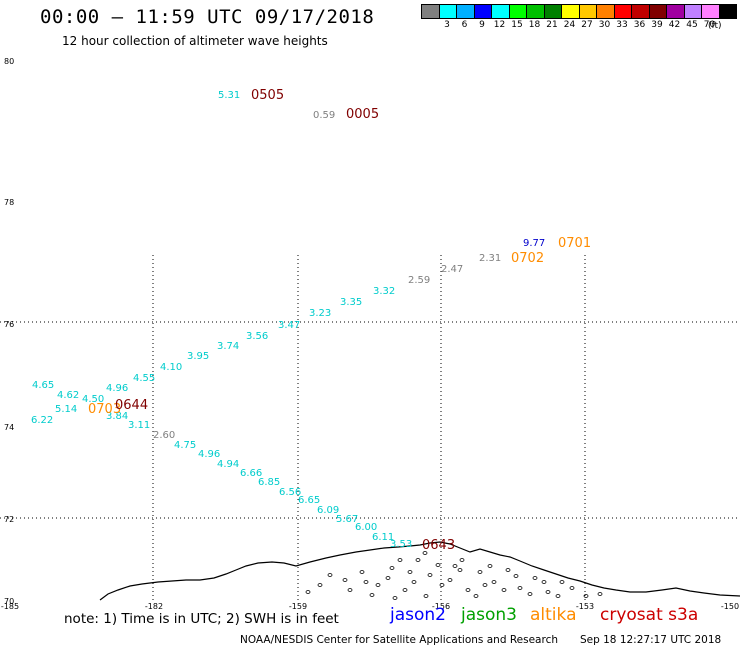 Image resolution: width=740 pixels, height=650 pixels. I want to click on legend-labels: 3 6 9 12 15 18 21 24 27 30 33 36 39 42 45 70, so click(578, 25).